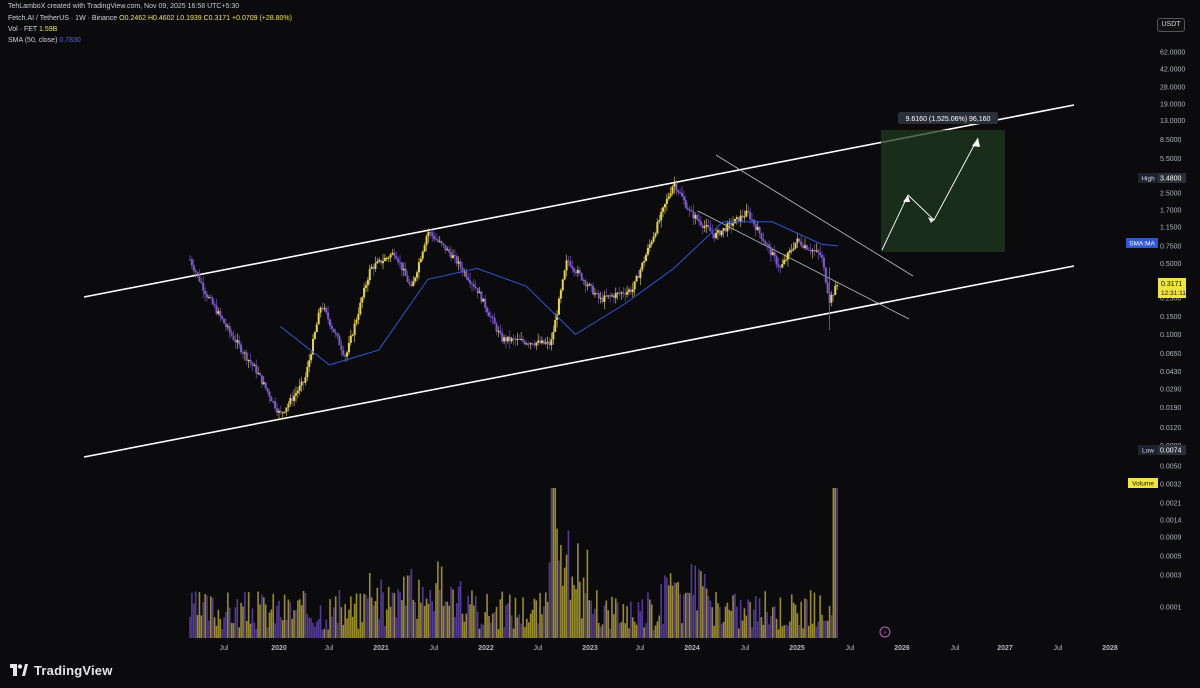 The width and height of the screenshot is (1200, 688). What do you see at coordinates (558, 293) in the screenshot?
I see `sma-line` at bounding box center [558, 293].